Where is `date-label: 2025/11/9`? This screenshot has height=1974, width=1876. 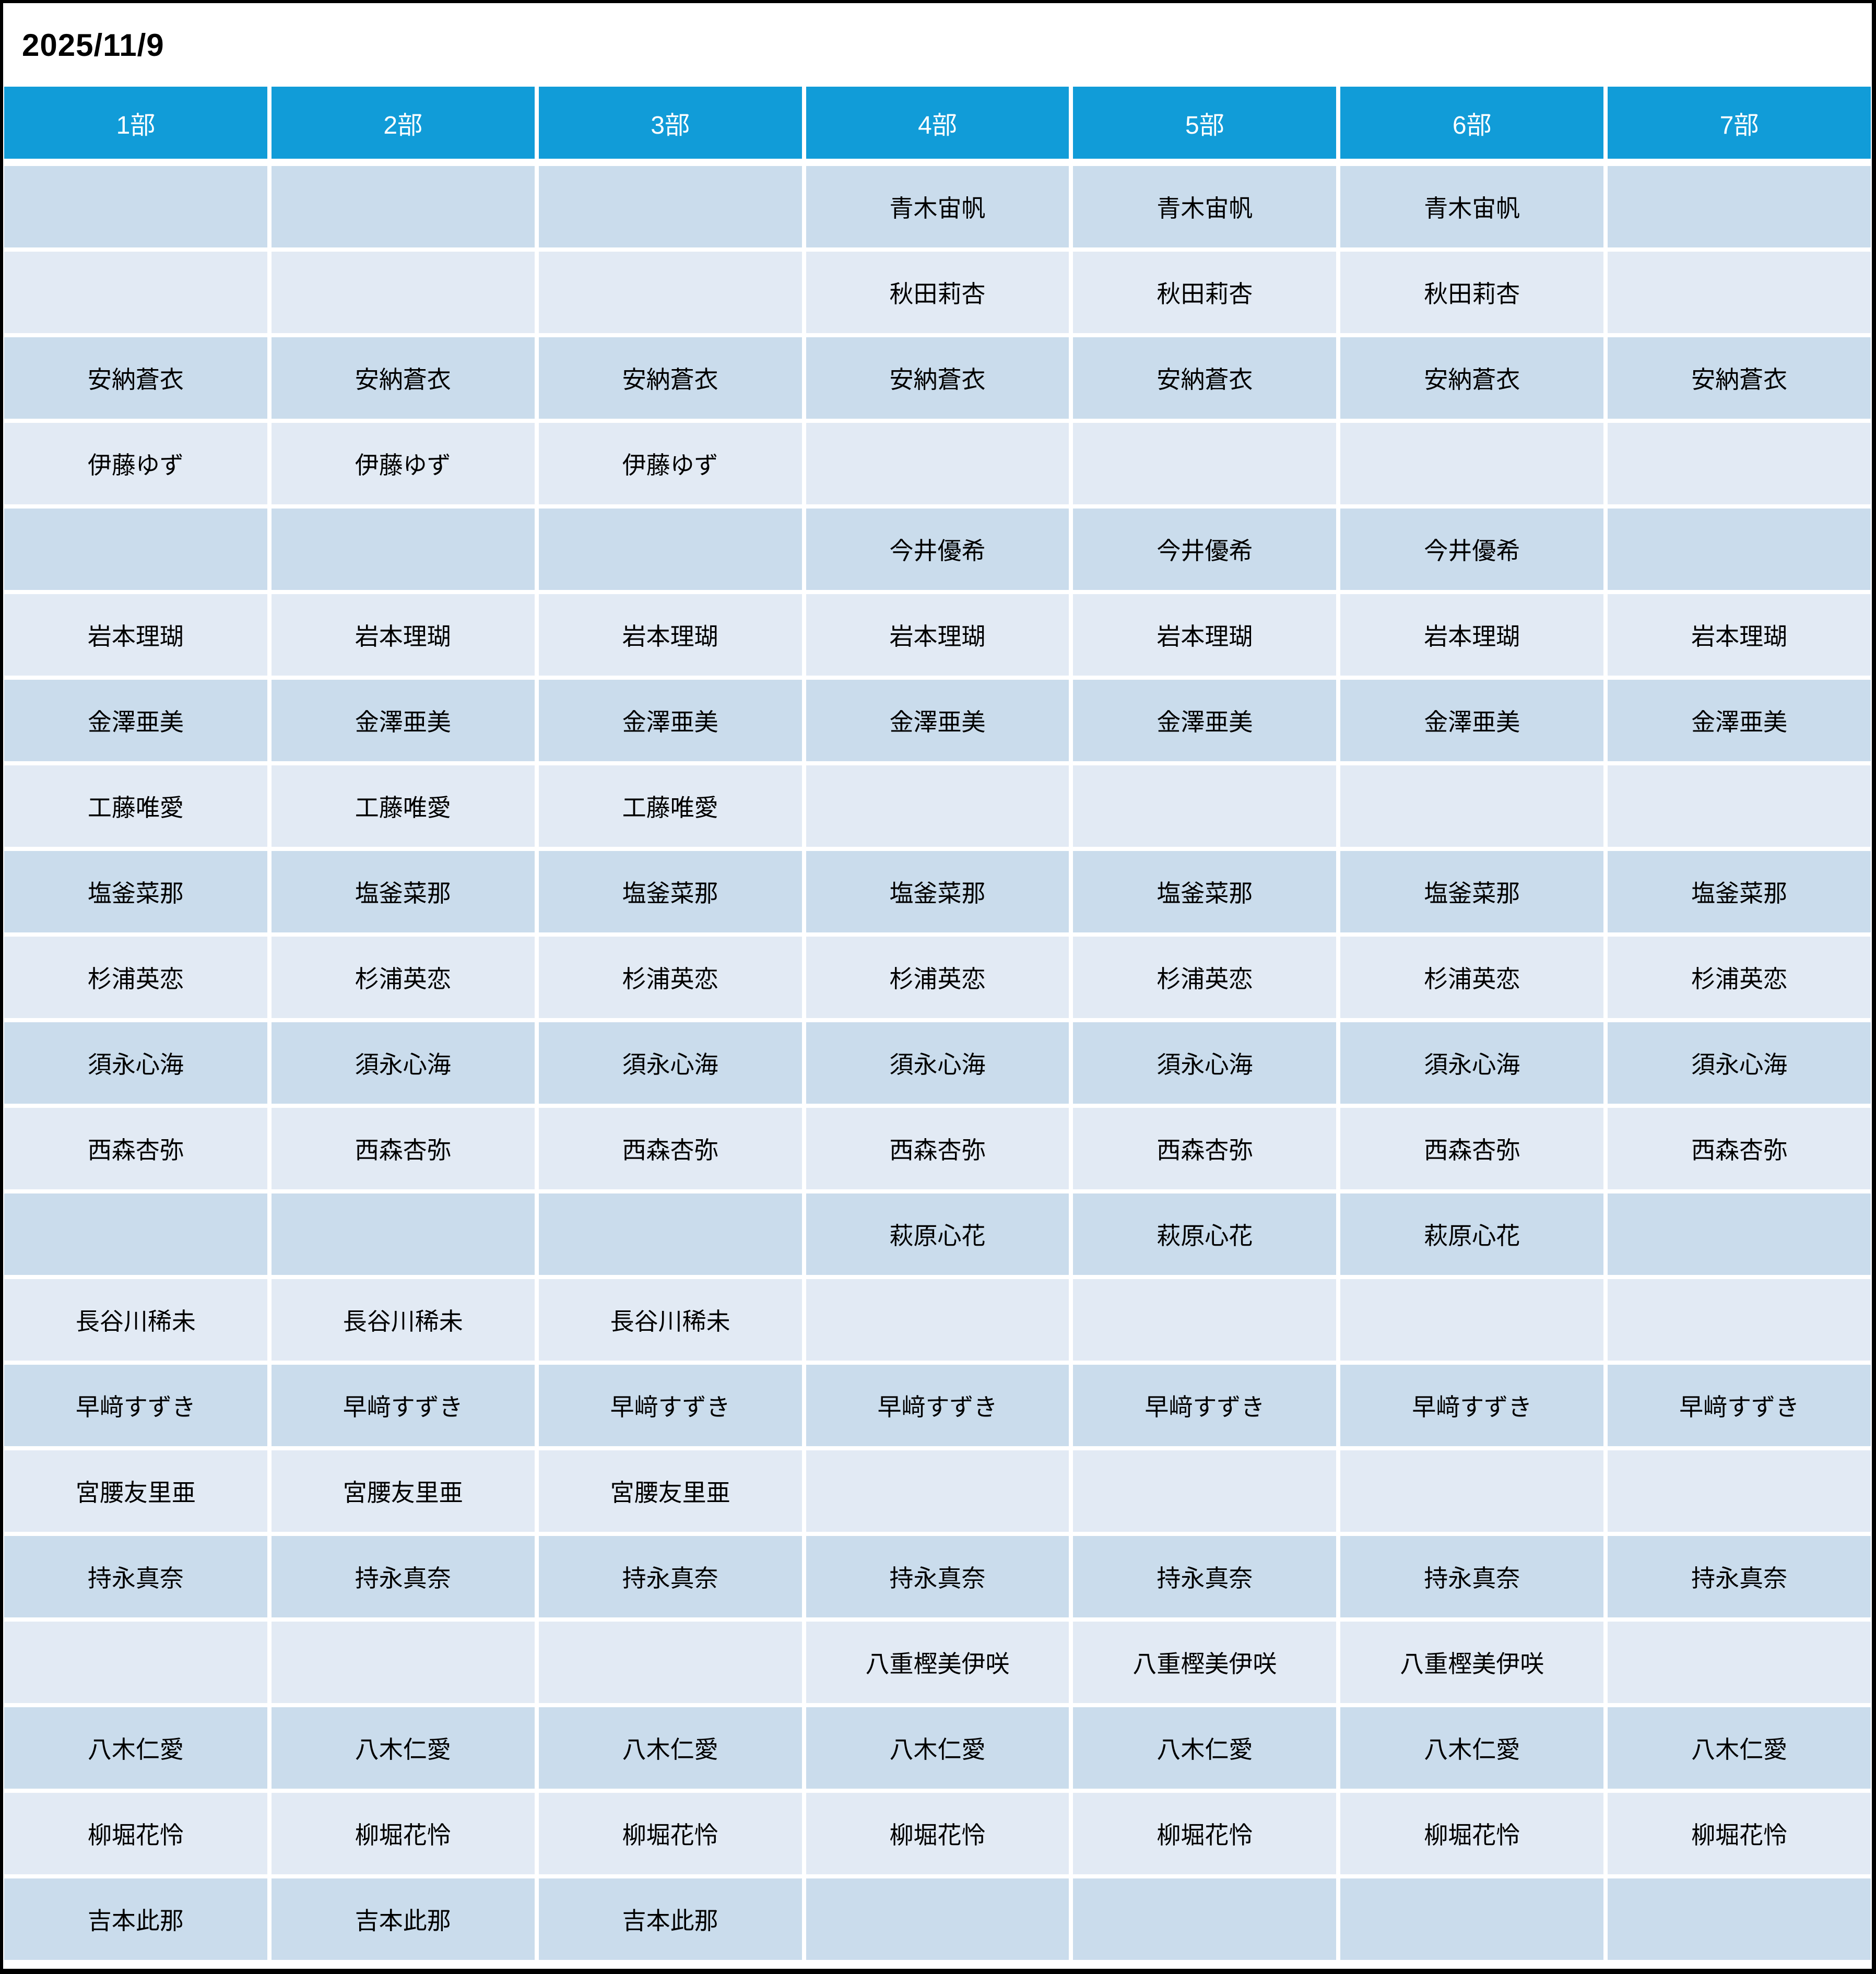 date-label: 2025/11/9 is located at coordinates (93, 45).